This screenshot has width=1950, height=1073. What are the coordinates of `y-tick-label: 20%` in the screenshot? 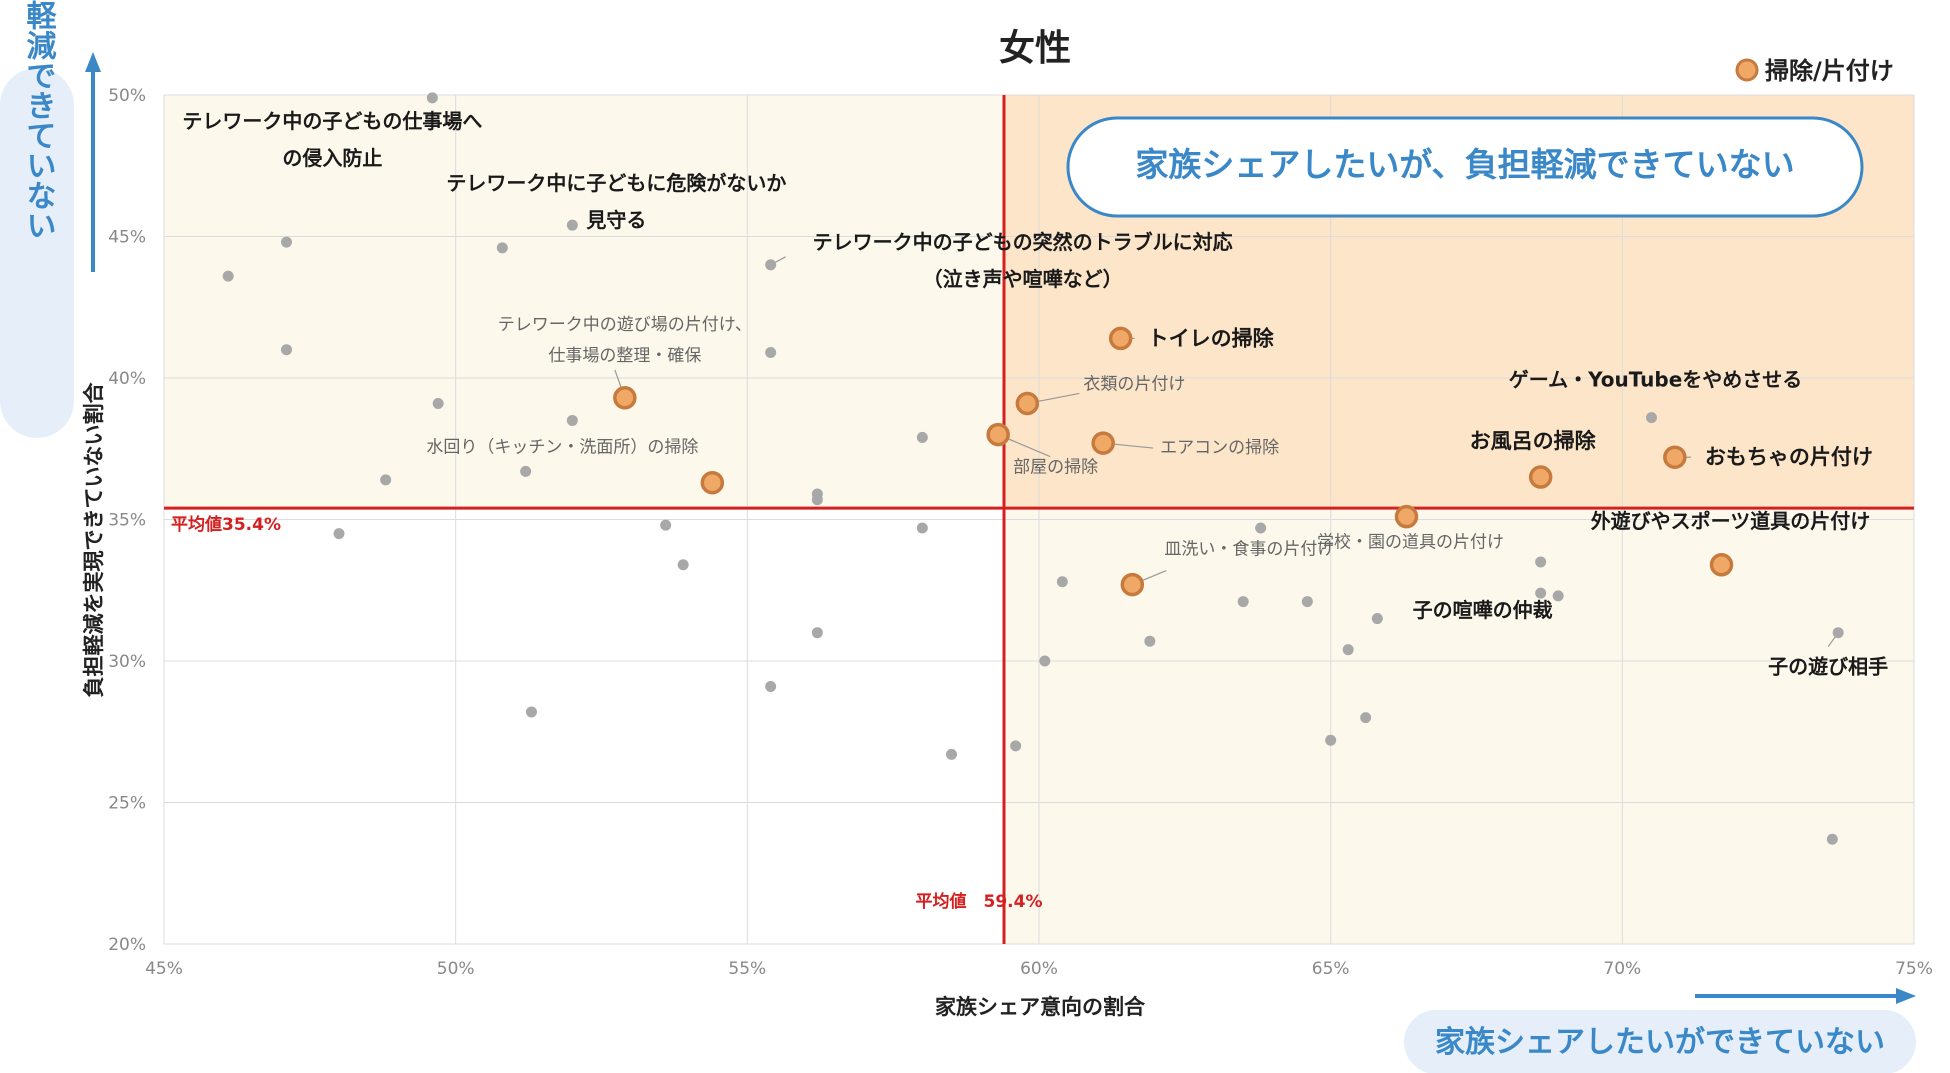 It's located at (127, 945).